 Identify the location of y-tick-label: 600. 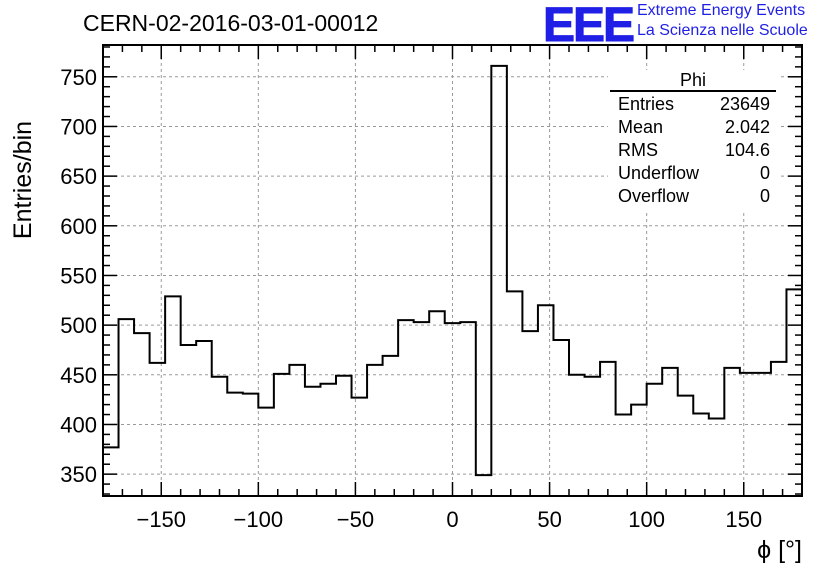
(78, 226).